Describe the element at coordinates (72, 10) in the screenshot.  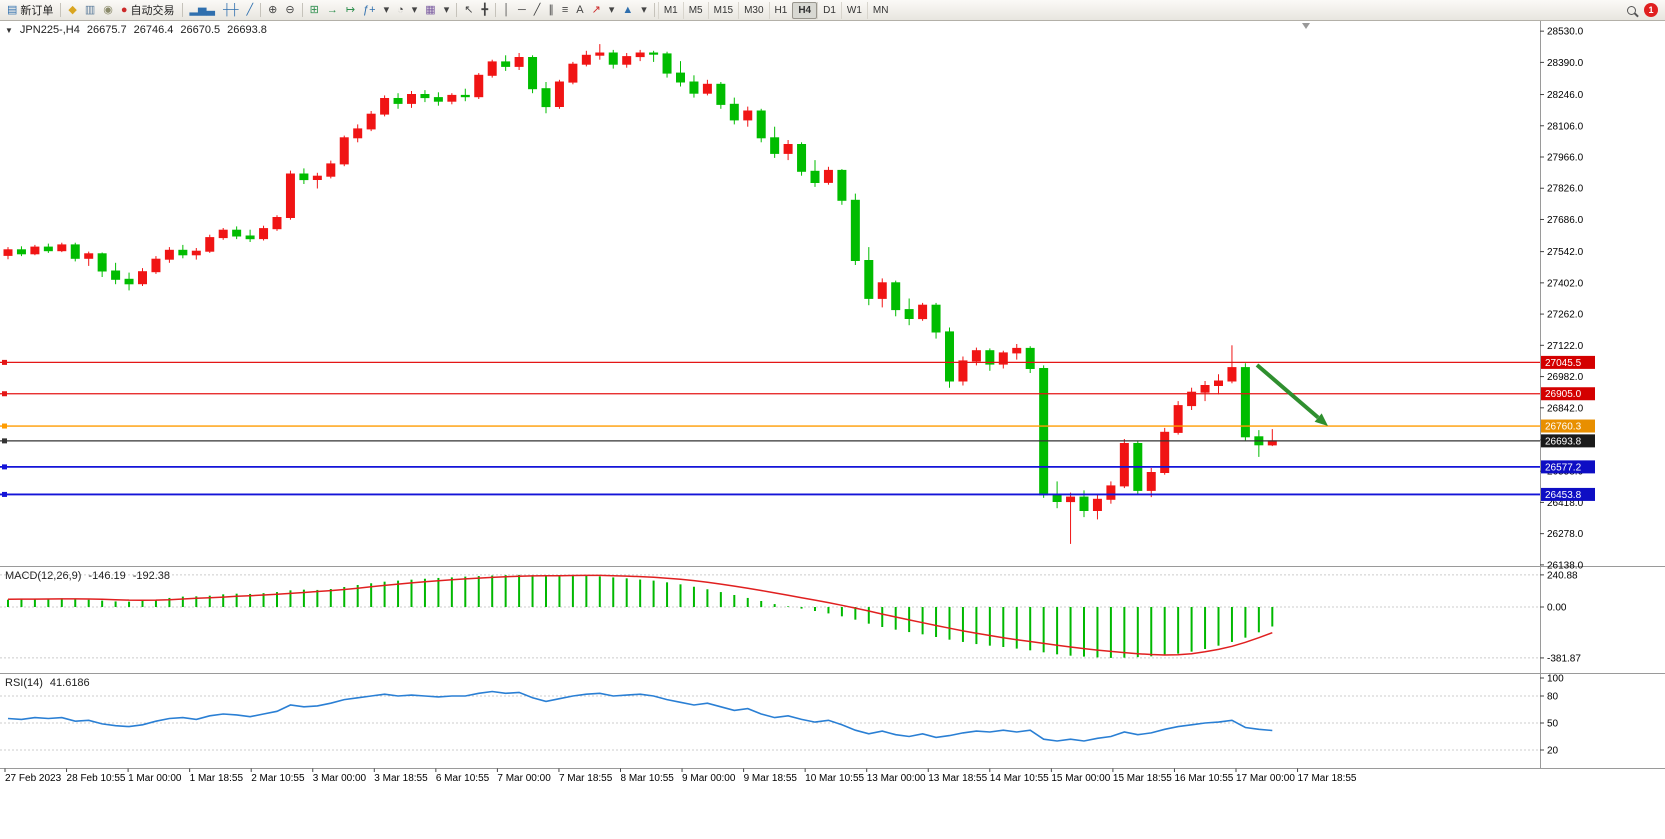
I see `charts-profile-button: ◆` at that location.